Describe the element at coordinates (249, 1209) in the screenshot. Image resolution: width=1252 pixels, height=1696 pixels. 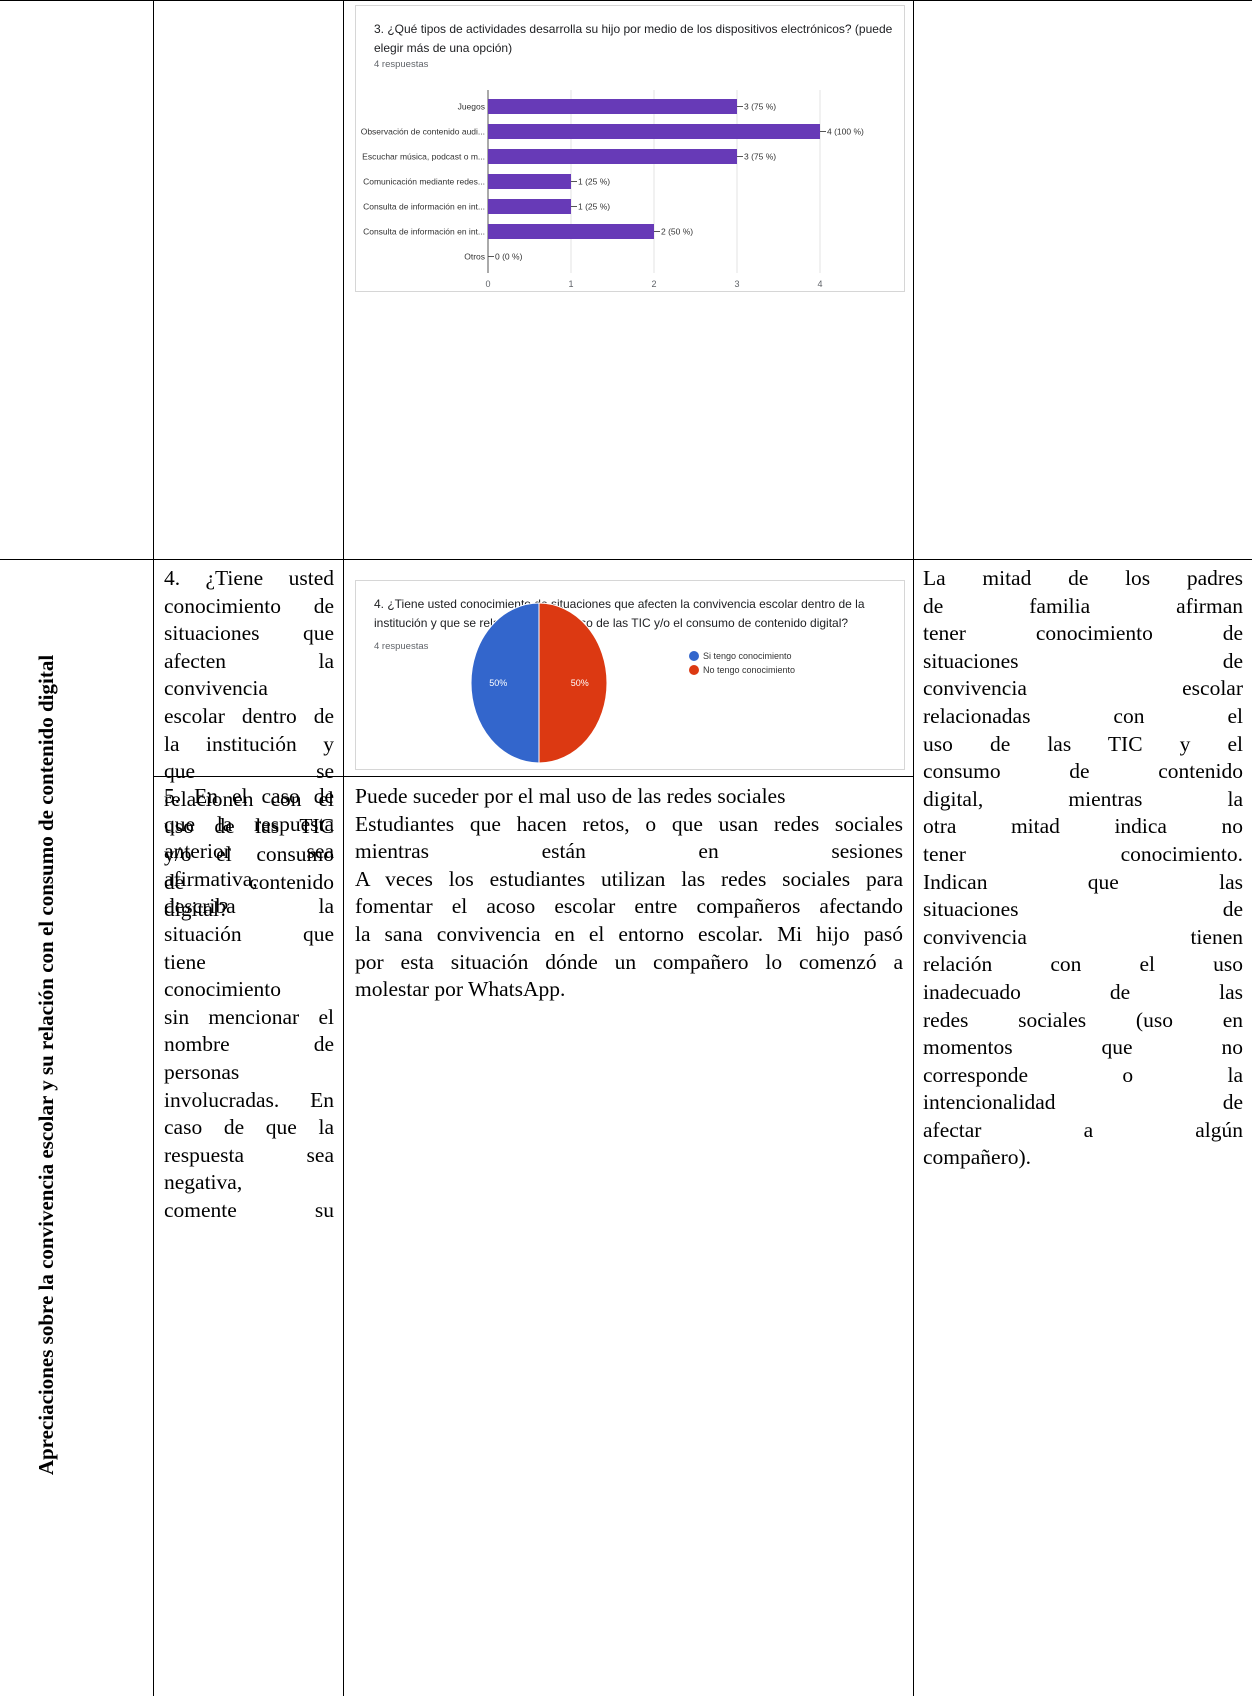
I see `text-line: comente su` at that location.